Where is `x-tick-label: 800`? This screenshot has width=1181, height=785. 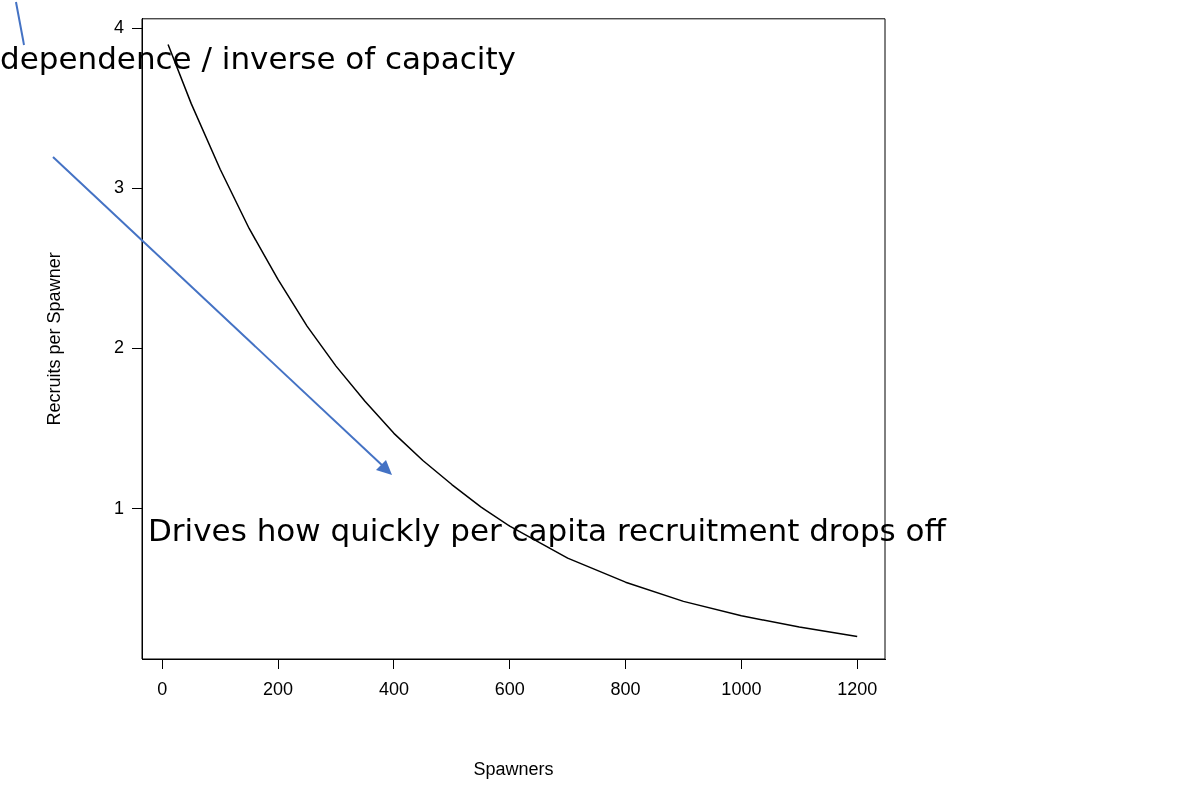
x-tick-label: 800 is located at coordinates (625, 688).